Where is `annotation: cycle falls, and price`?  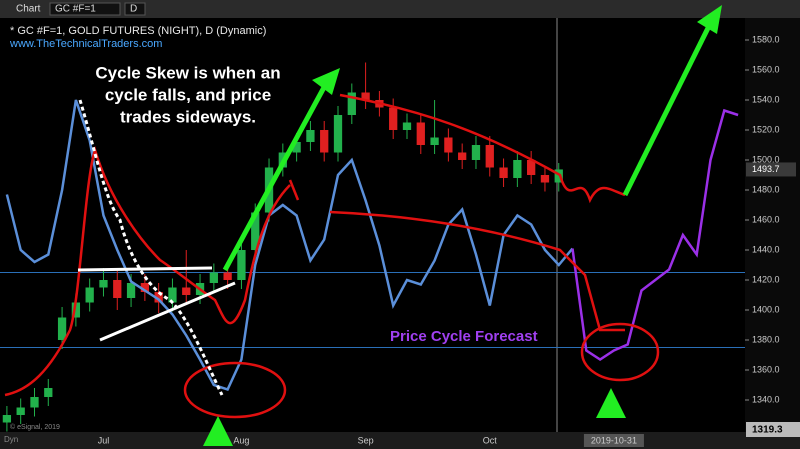
annotation: cycle falls, and price is located at coordinates (188, 94).